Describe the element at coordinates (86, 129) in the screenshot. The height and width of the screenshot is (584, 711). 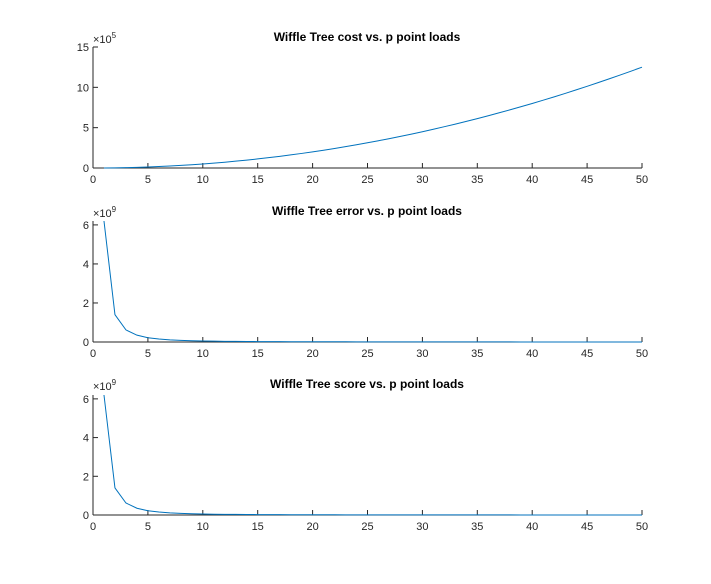
I see `y-tick-label: 5` at that location.